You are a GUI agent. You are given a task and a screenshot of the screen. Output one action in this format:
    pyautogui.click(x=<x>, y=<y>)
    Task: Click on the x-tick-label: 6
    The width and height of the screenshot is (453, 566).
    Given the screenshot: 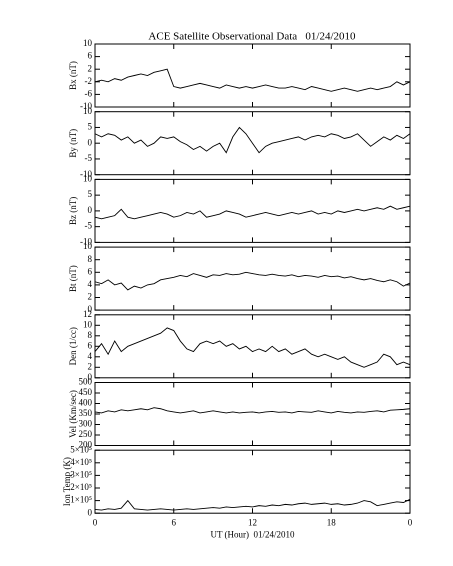 What is the action you would take?
    pyautogui.click(x=174, y=522)
    